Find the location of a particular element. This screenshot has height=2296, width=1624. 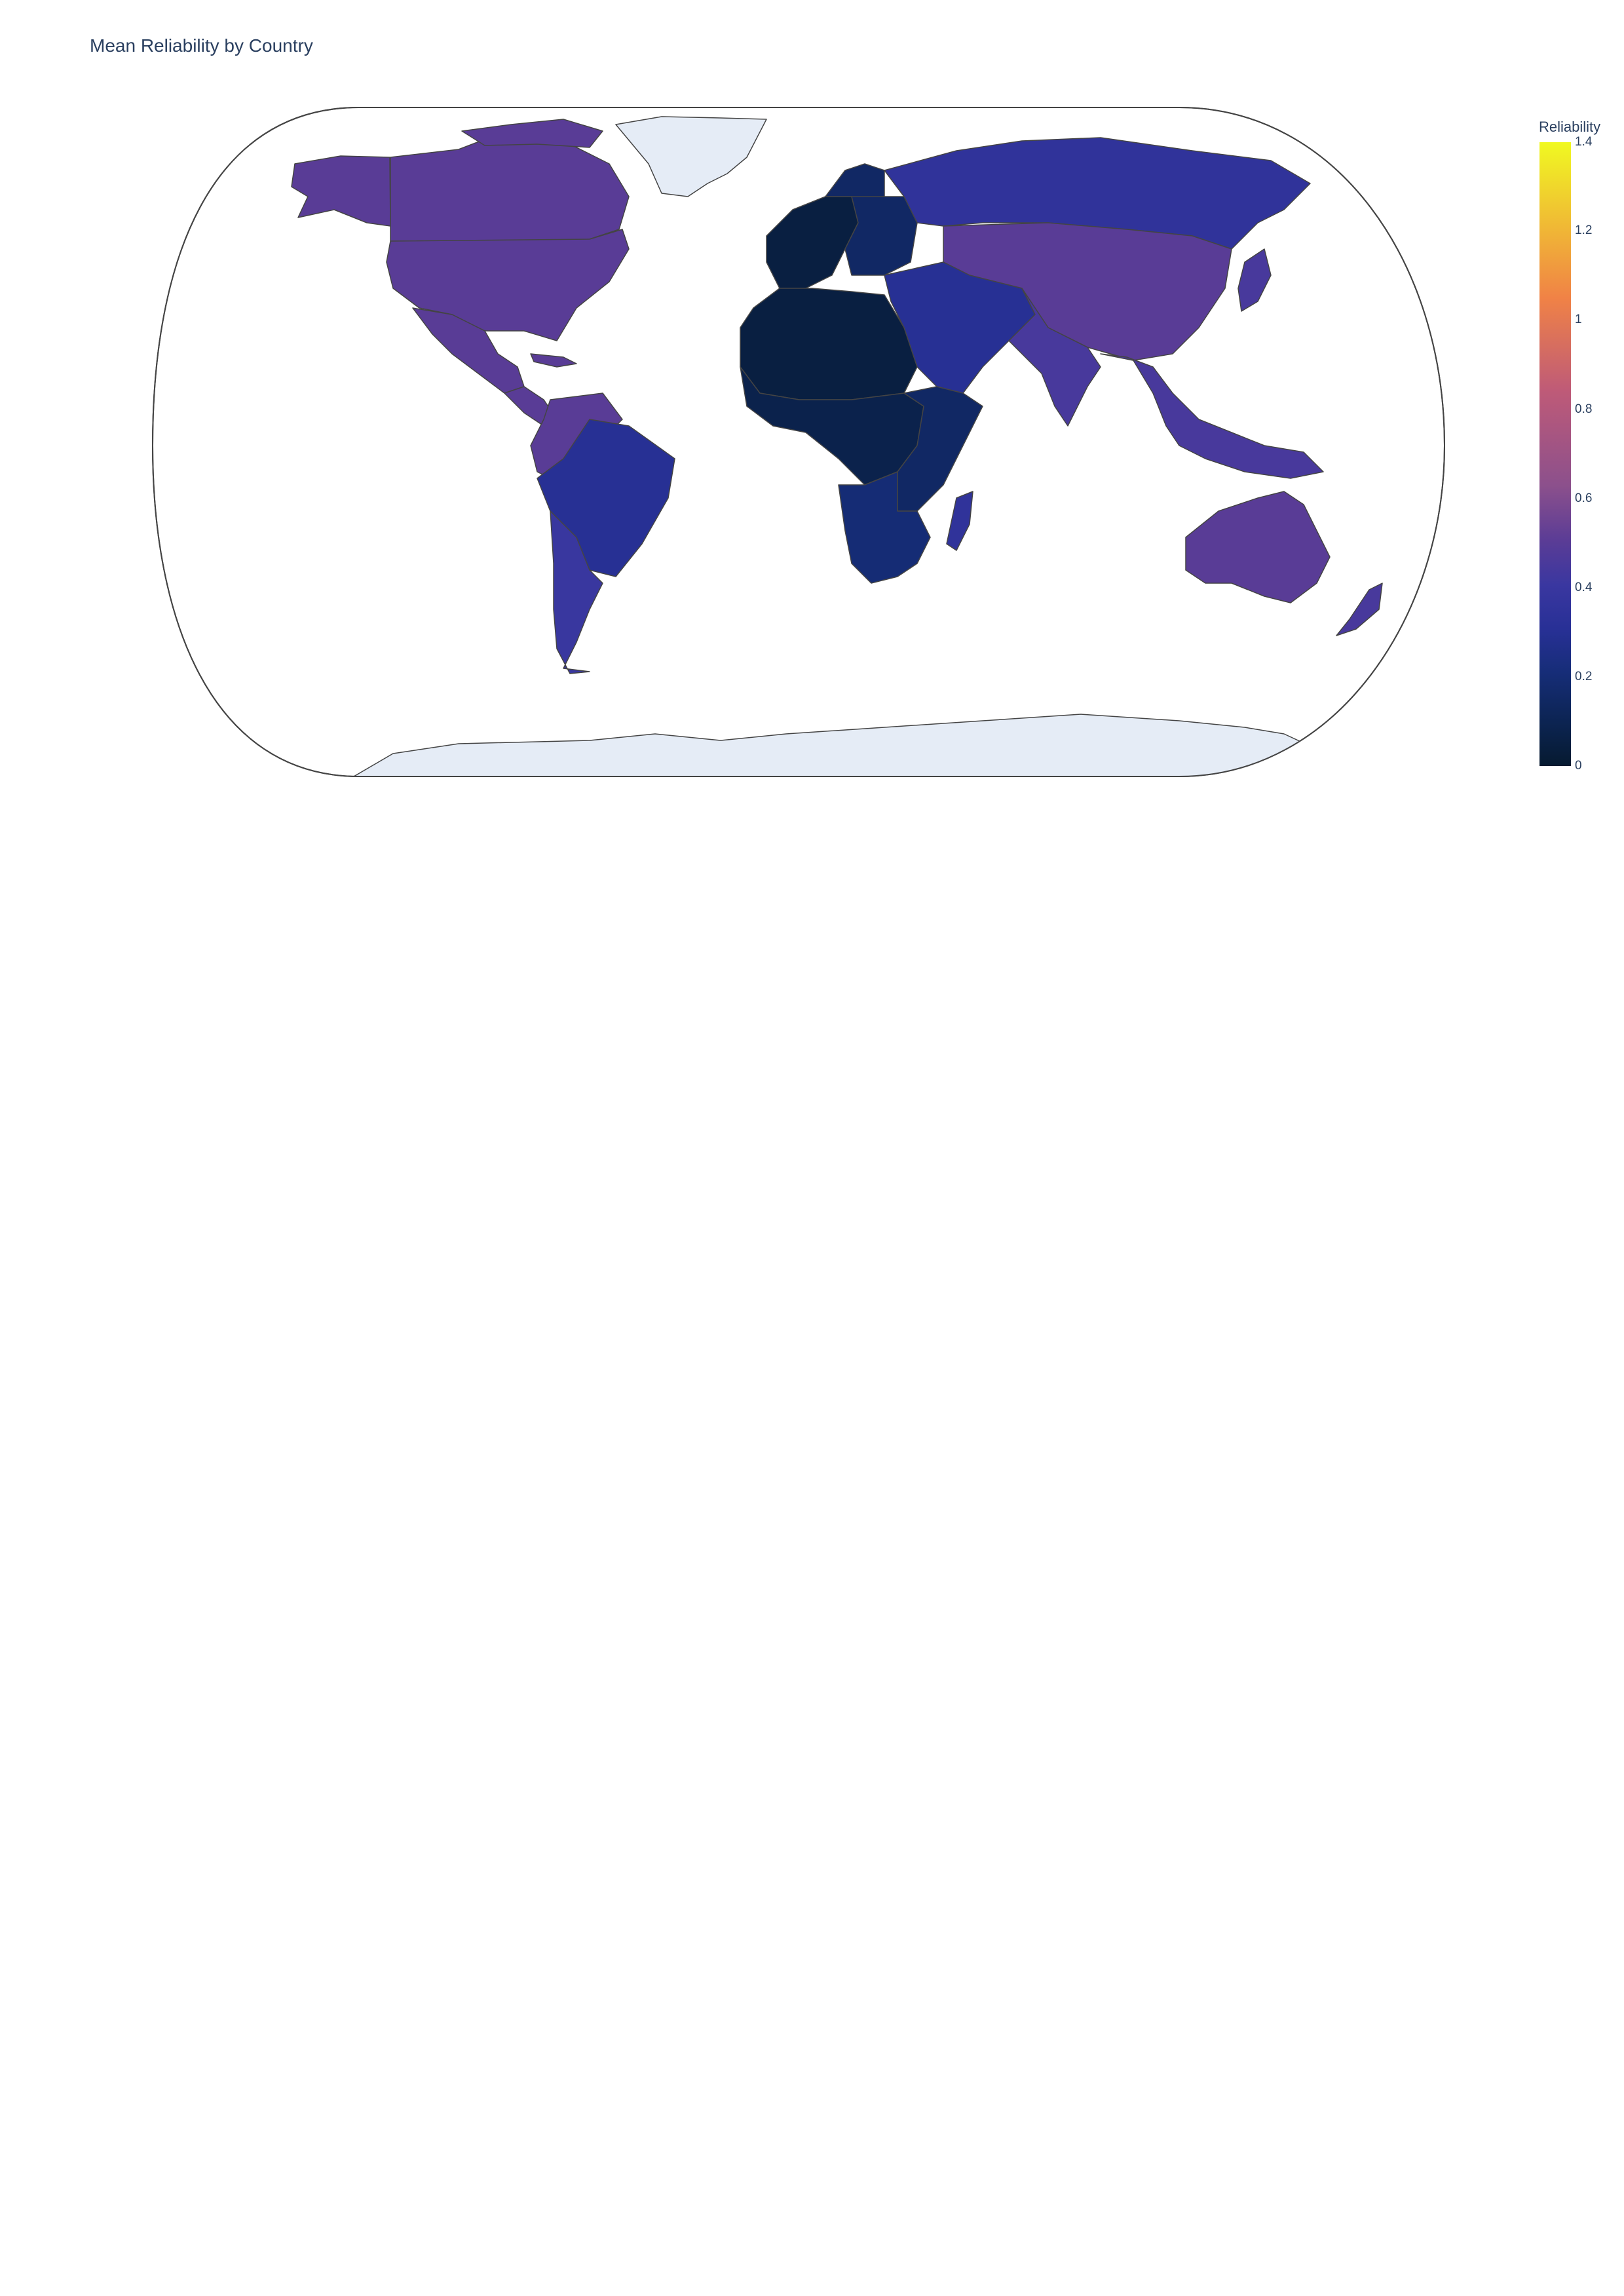

country-brazil is located at coordinates (606, 498).